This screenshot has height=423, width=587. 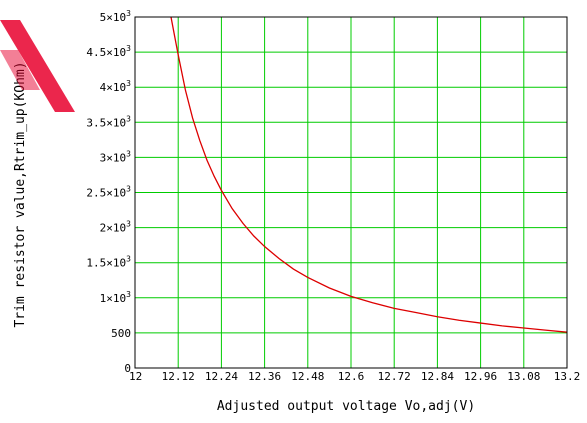 I want to click on x-axis-title: Adjusted output voltage Vo,adj(V), so click(x=346, y=406).